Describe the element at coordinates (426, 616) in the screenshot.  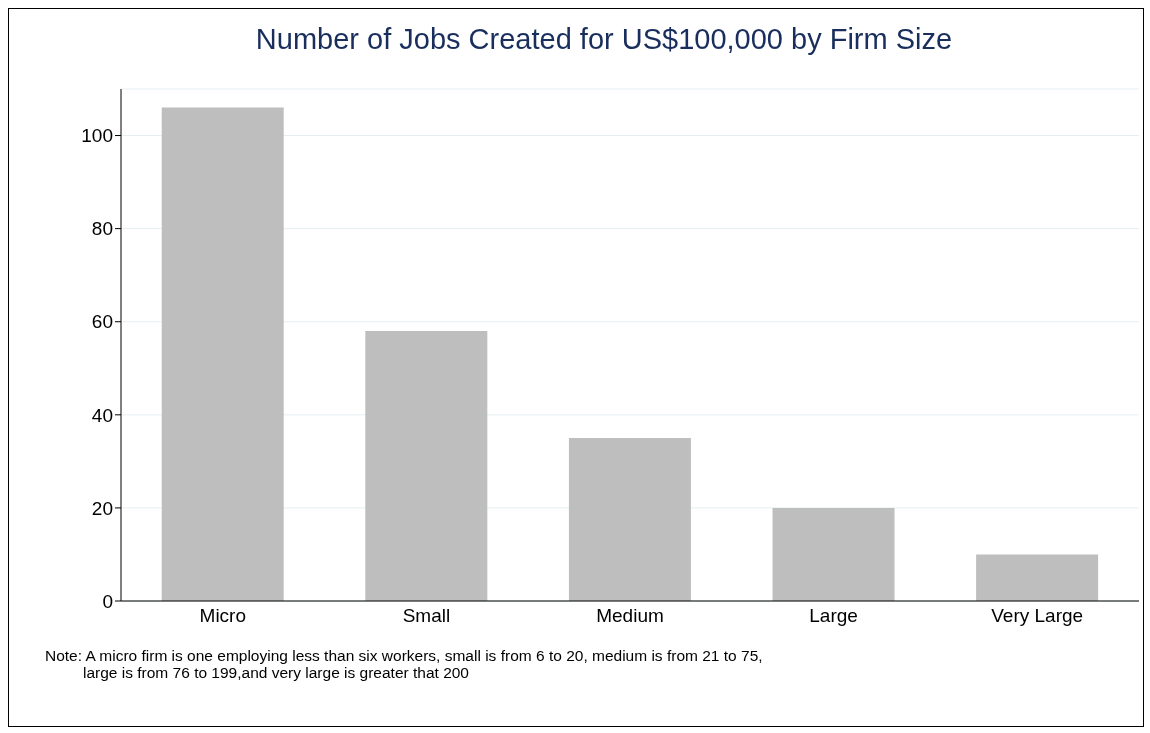
I see `x-tick-label: Small` at that location.